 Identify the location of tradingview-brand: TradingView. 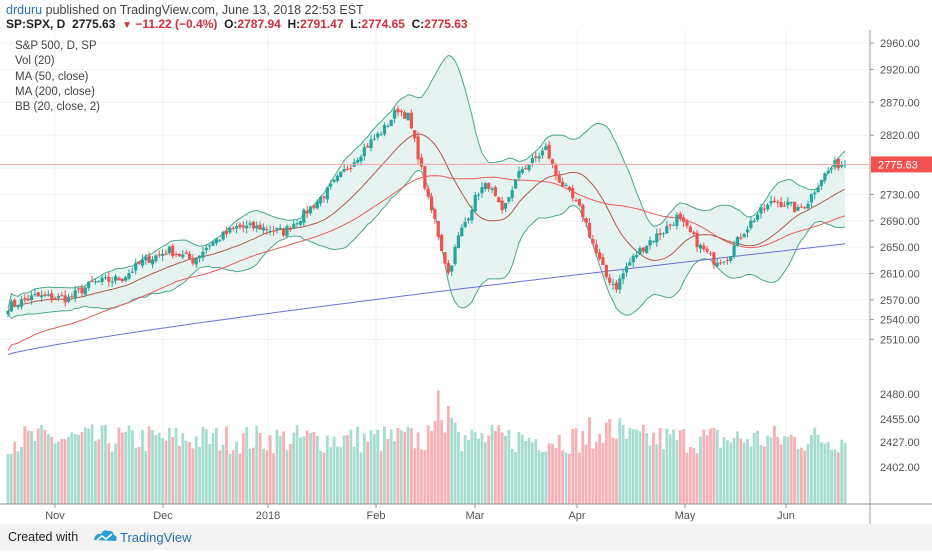
(142, 537).